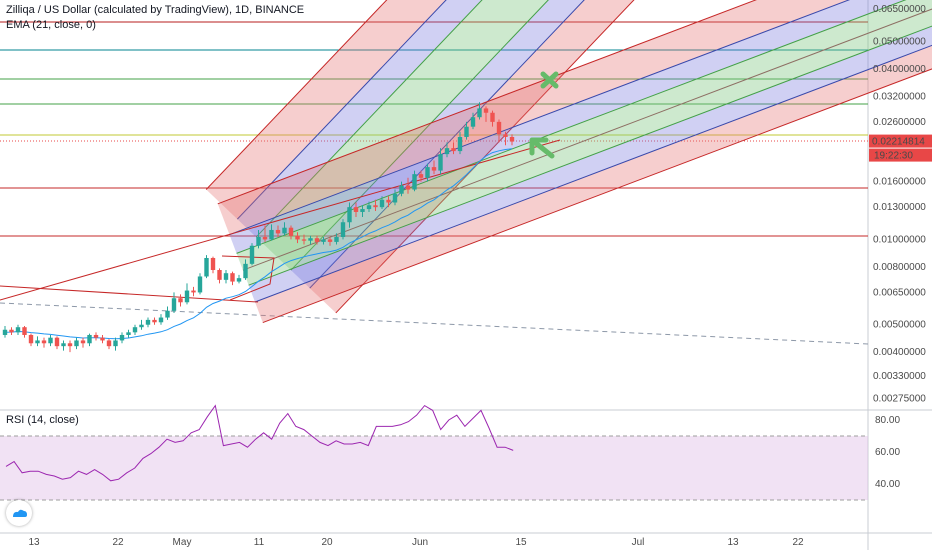 This screenshot has height=550, width=932. What do you see at coordinates (899, 376) in the screenshot?
I see `price-tick-label: 0.00330000` at bounding box center [899, 376].